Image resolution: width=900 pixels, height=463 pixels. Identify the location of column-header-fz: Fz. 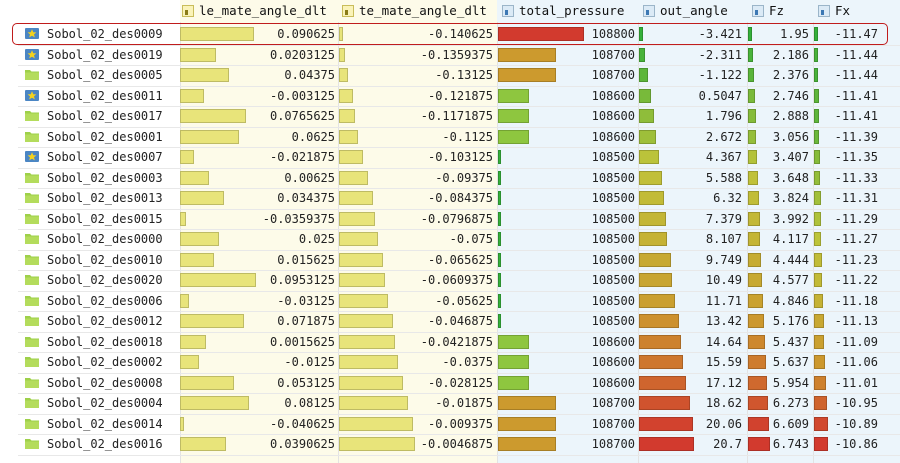
(782, 11).